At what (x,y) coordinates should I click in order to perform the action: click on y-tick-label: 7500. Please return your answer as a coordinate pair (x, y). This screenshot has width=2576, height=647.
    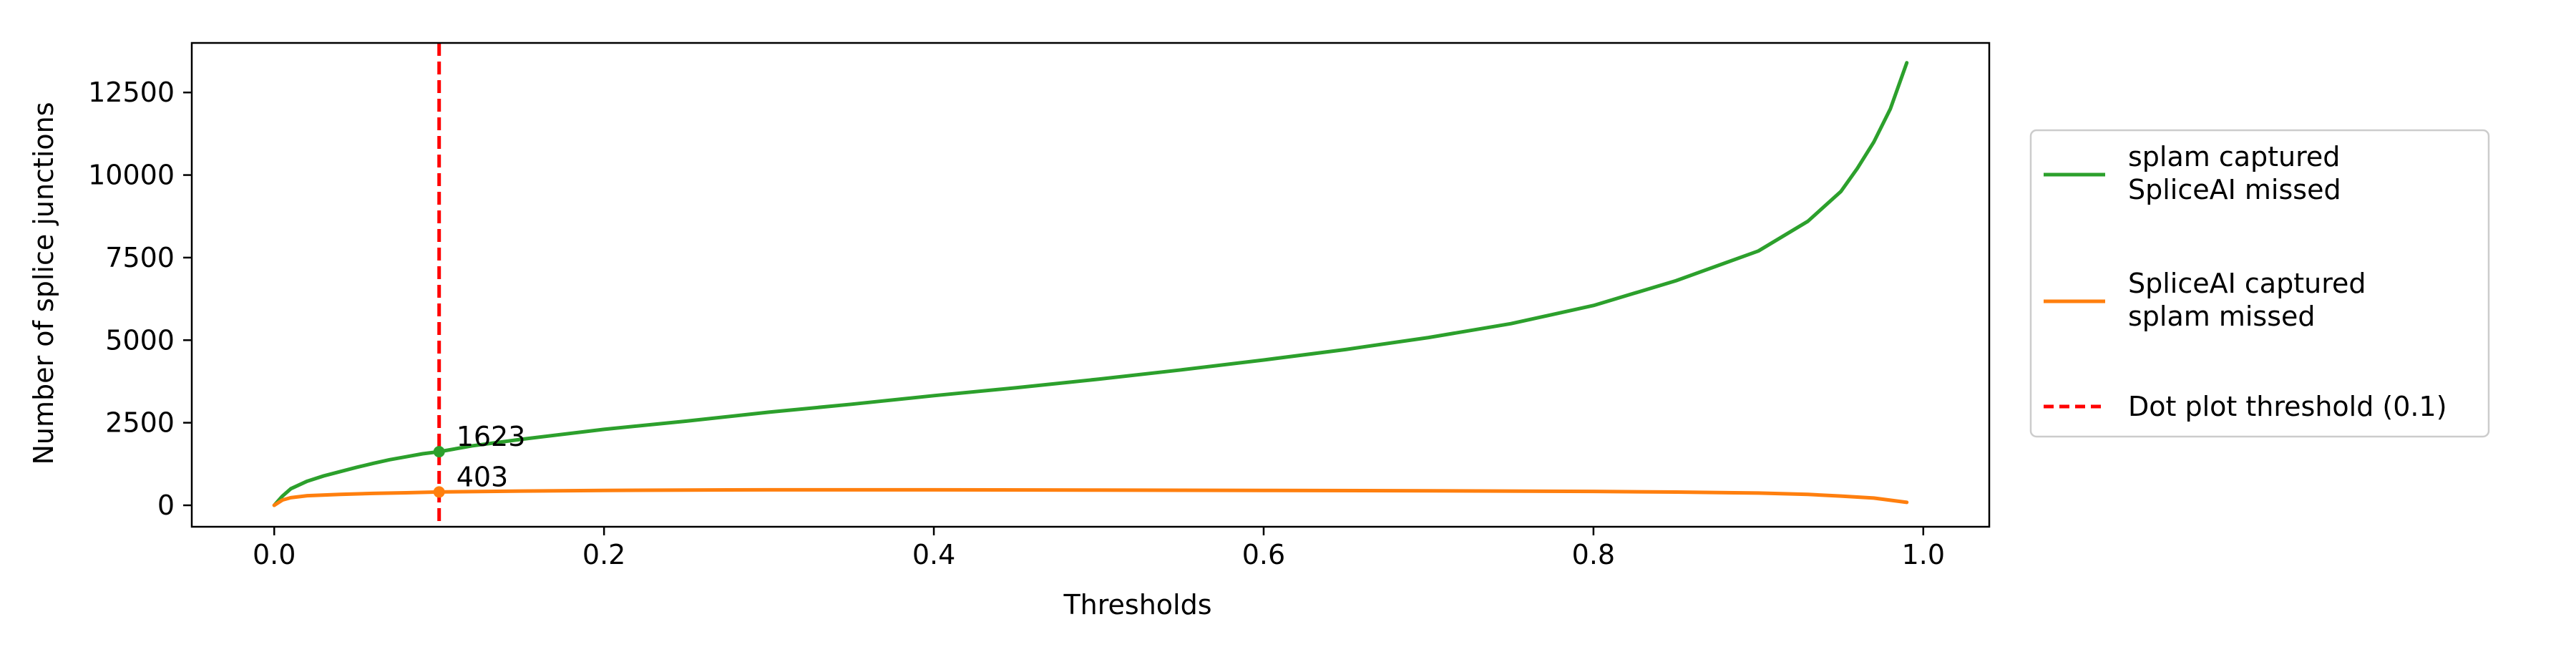
    Looking at the image, I should click on (140, 257).